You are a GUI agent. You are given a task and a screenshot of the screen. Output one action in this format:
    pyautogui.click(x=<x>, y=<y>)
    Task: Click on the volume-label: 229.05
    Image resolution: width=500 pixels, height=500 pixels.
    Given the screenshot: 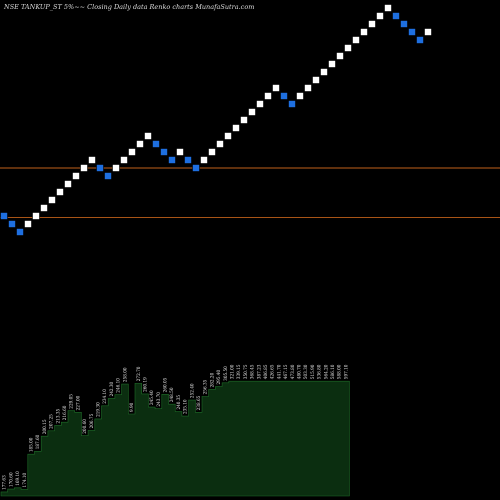 What is the action you would take?
    pyautogui.click(x=71, y=401)
    